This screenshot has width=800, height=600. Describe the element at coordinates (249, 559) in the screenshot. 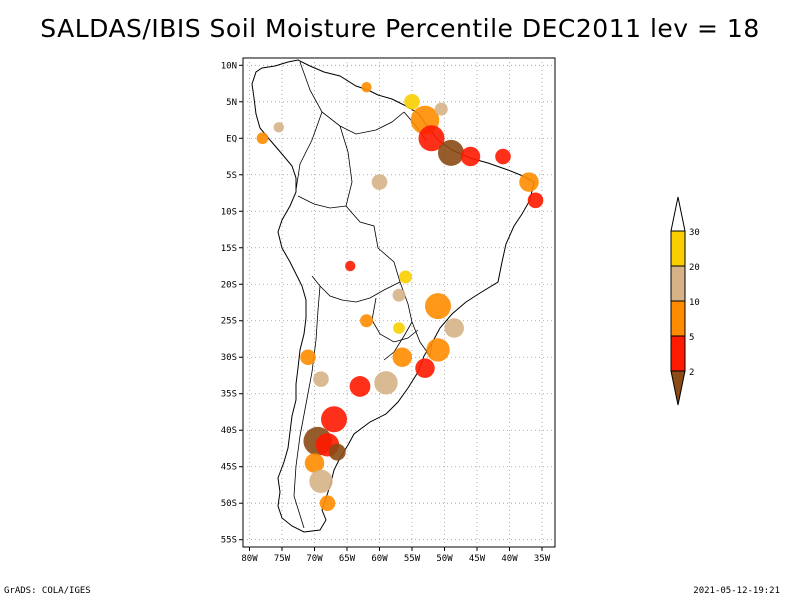

I see `lon-tick-label: 80W` at that location.